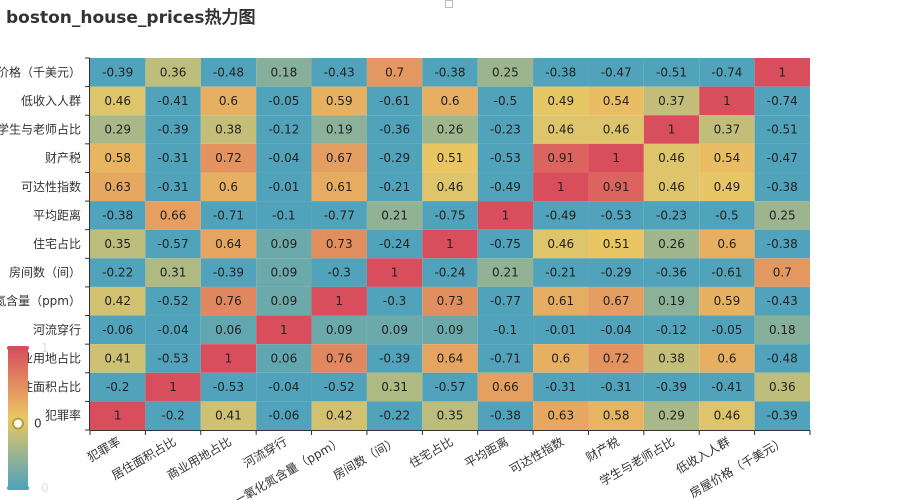  I want to click on cell-value-label: -0.5, so click(726, 215).